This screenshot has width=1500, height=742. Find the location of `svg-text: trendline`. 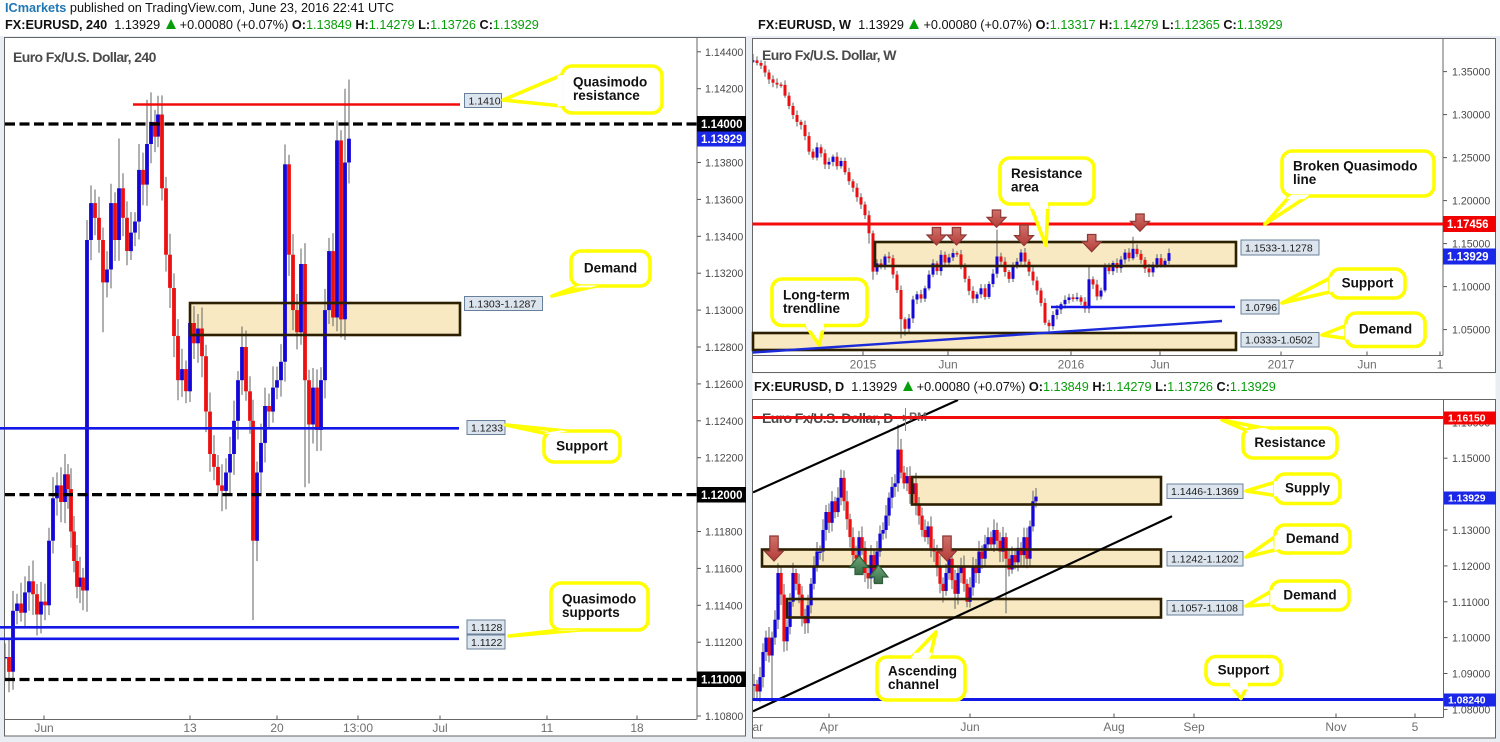

svg-text: trendline is located at coordinates (811, 308).